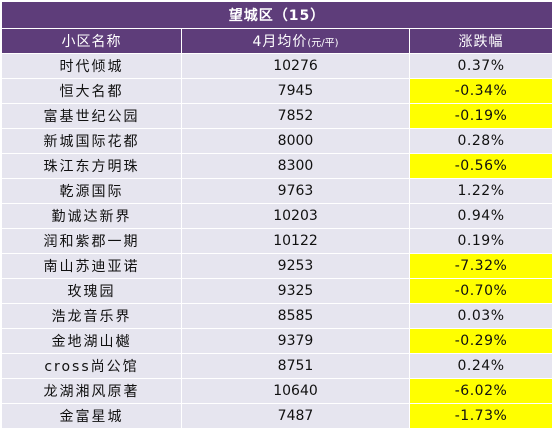 This screenshot has height=443, width=553. Describe the element at coordinates (295, 166) in the screenshot. I see `cell-avg-price: 8300` at that location.